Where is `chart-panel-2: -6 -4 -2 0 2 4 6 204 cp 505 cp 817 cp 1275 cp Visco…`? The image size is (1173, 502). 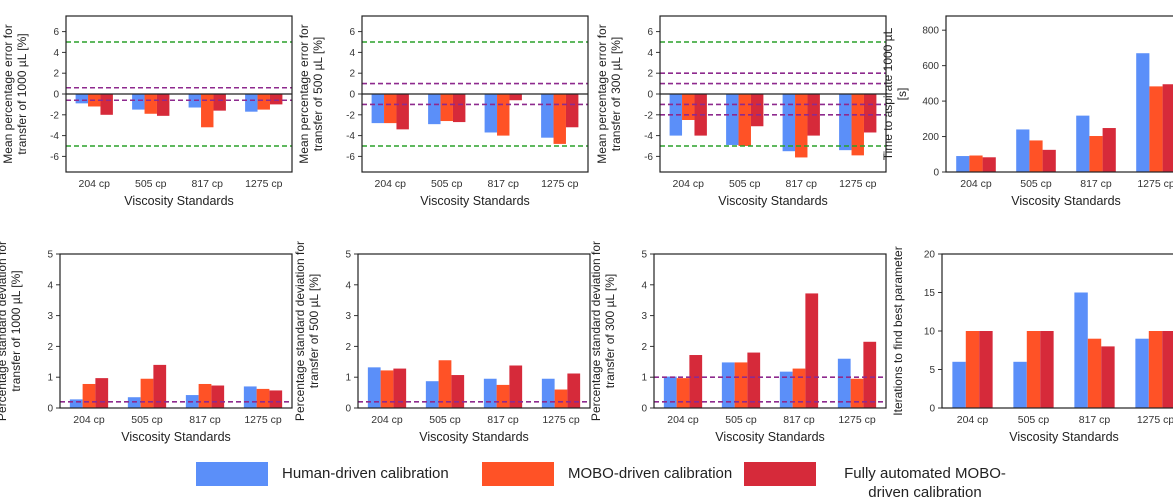 chart-panel-2: -6 -4 -2 0 2 4 6 204 cp 505 cp 817 cp 1275 cp Visco… is located at coordinates (443, 111).